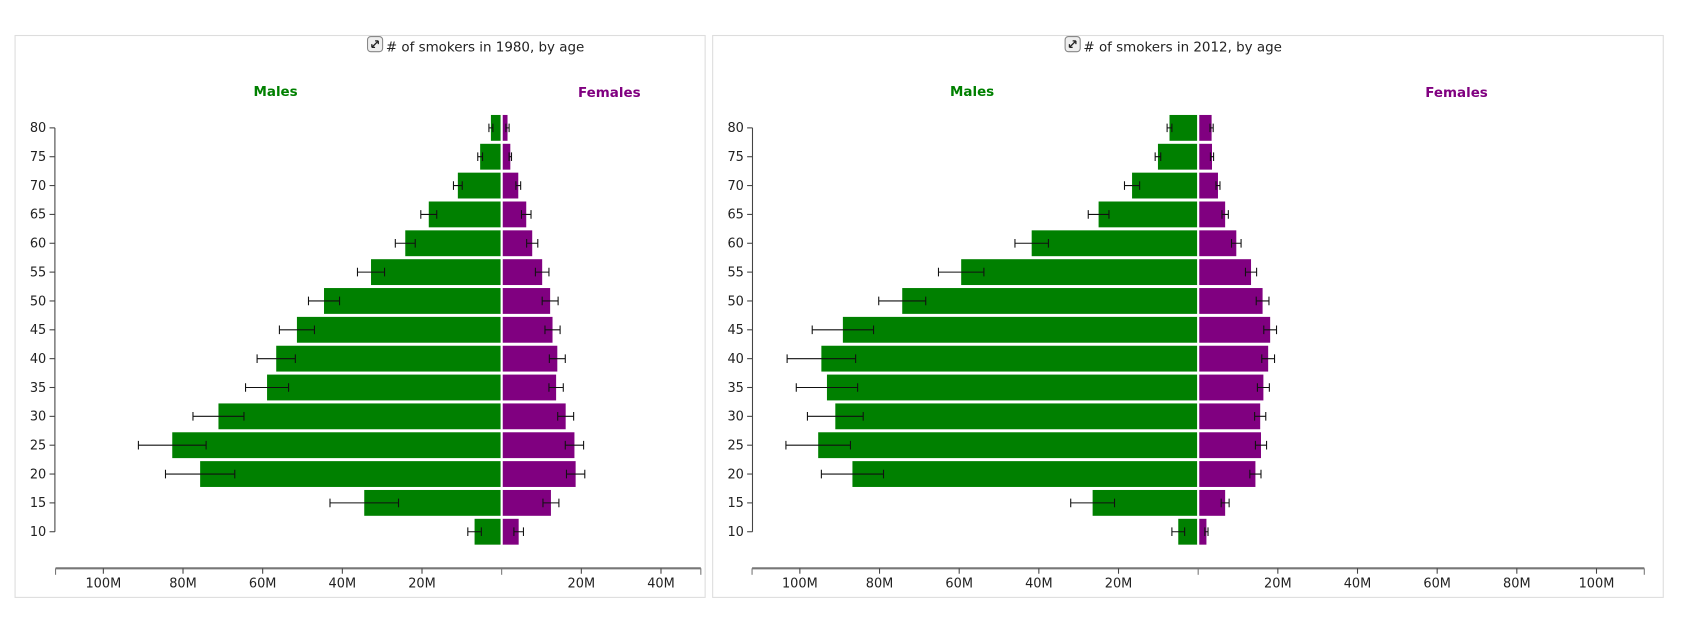 The width and height of the screenshot is (1688, 620). What do you see at coordinates (38, 446) in the screenshot?
I see `y-tick-label: 25` at bounding box center [38, 446].